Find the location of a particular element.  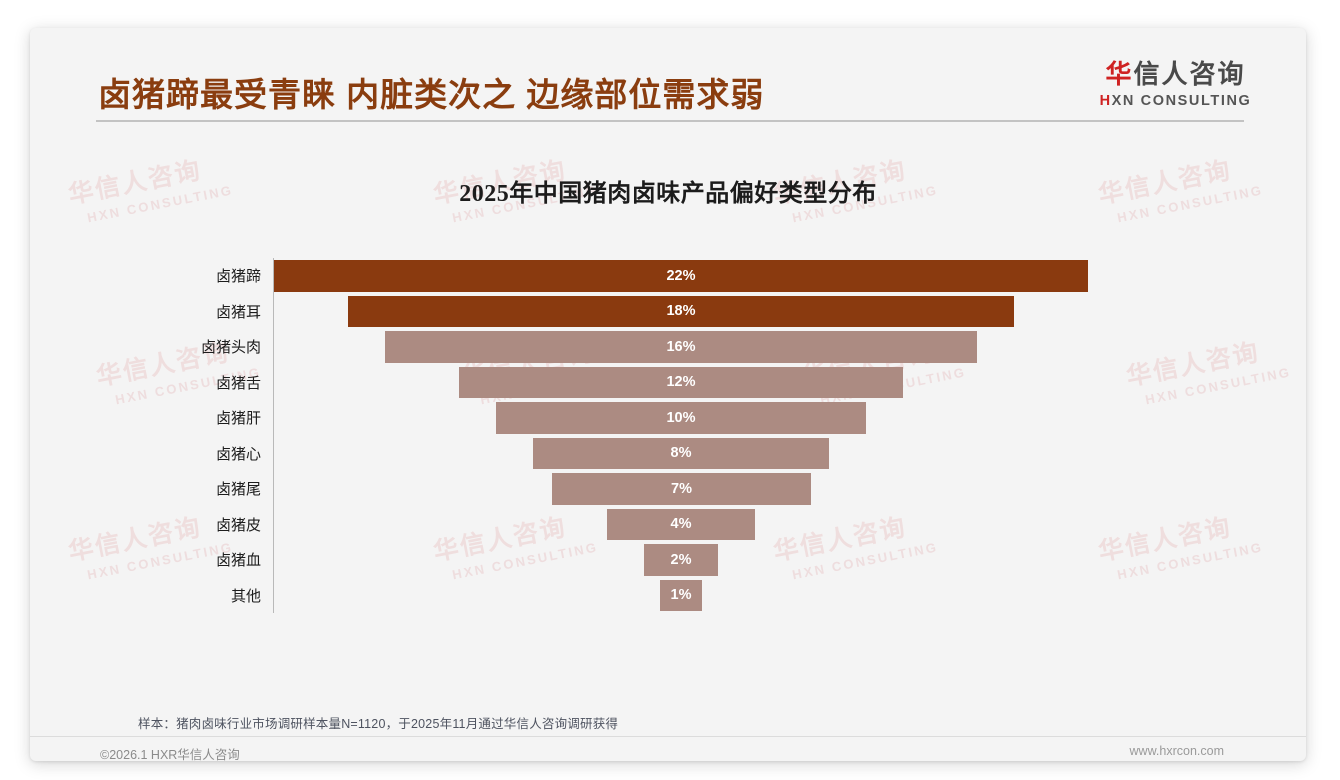

funnel-category-label: 卤猪肝 is located at coordinates (238, 419).